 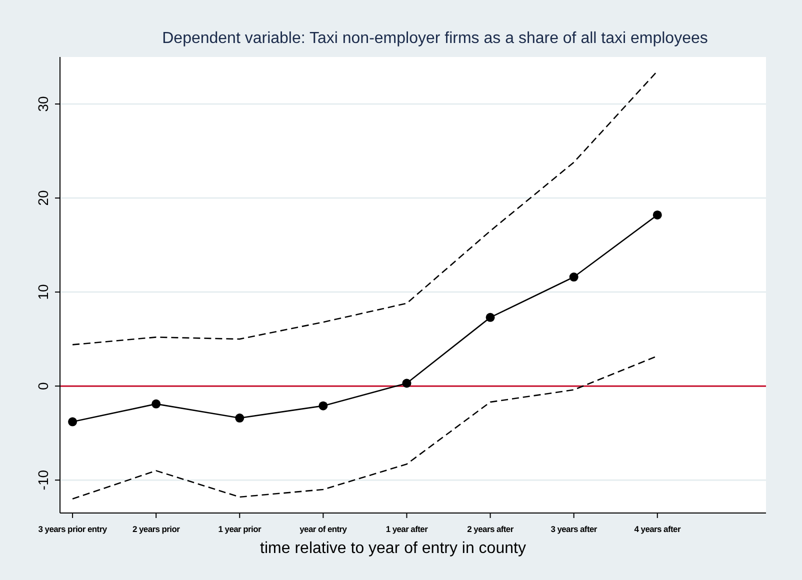 I want to click on x-tick-label: 2 years prior, so click(x=156, y=529).